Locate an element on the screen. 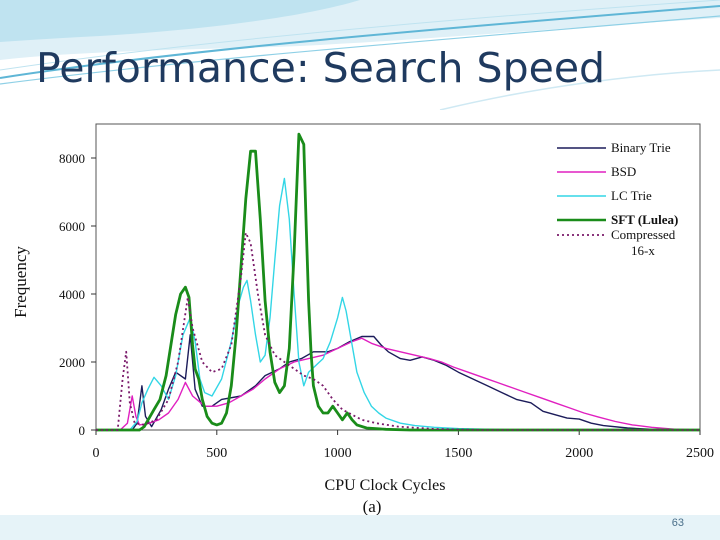 This screenshot has height=540, width=720. legend-label-4: Compressed is located at coordinates (643, 234).